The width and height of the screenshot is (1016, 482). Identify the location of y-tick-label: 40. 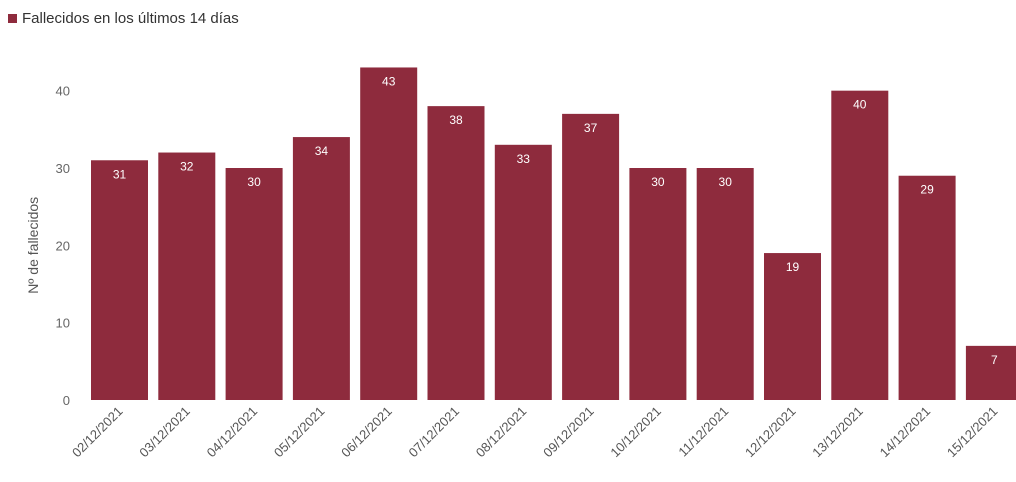
(63, 91).